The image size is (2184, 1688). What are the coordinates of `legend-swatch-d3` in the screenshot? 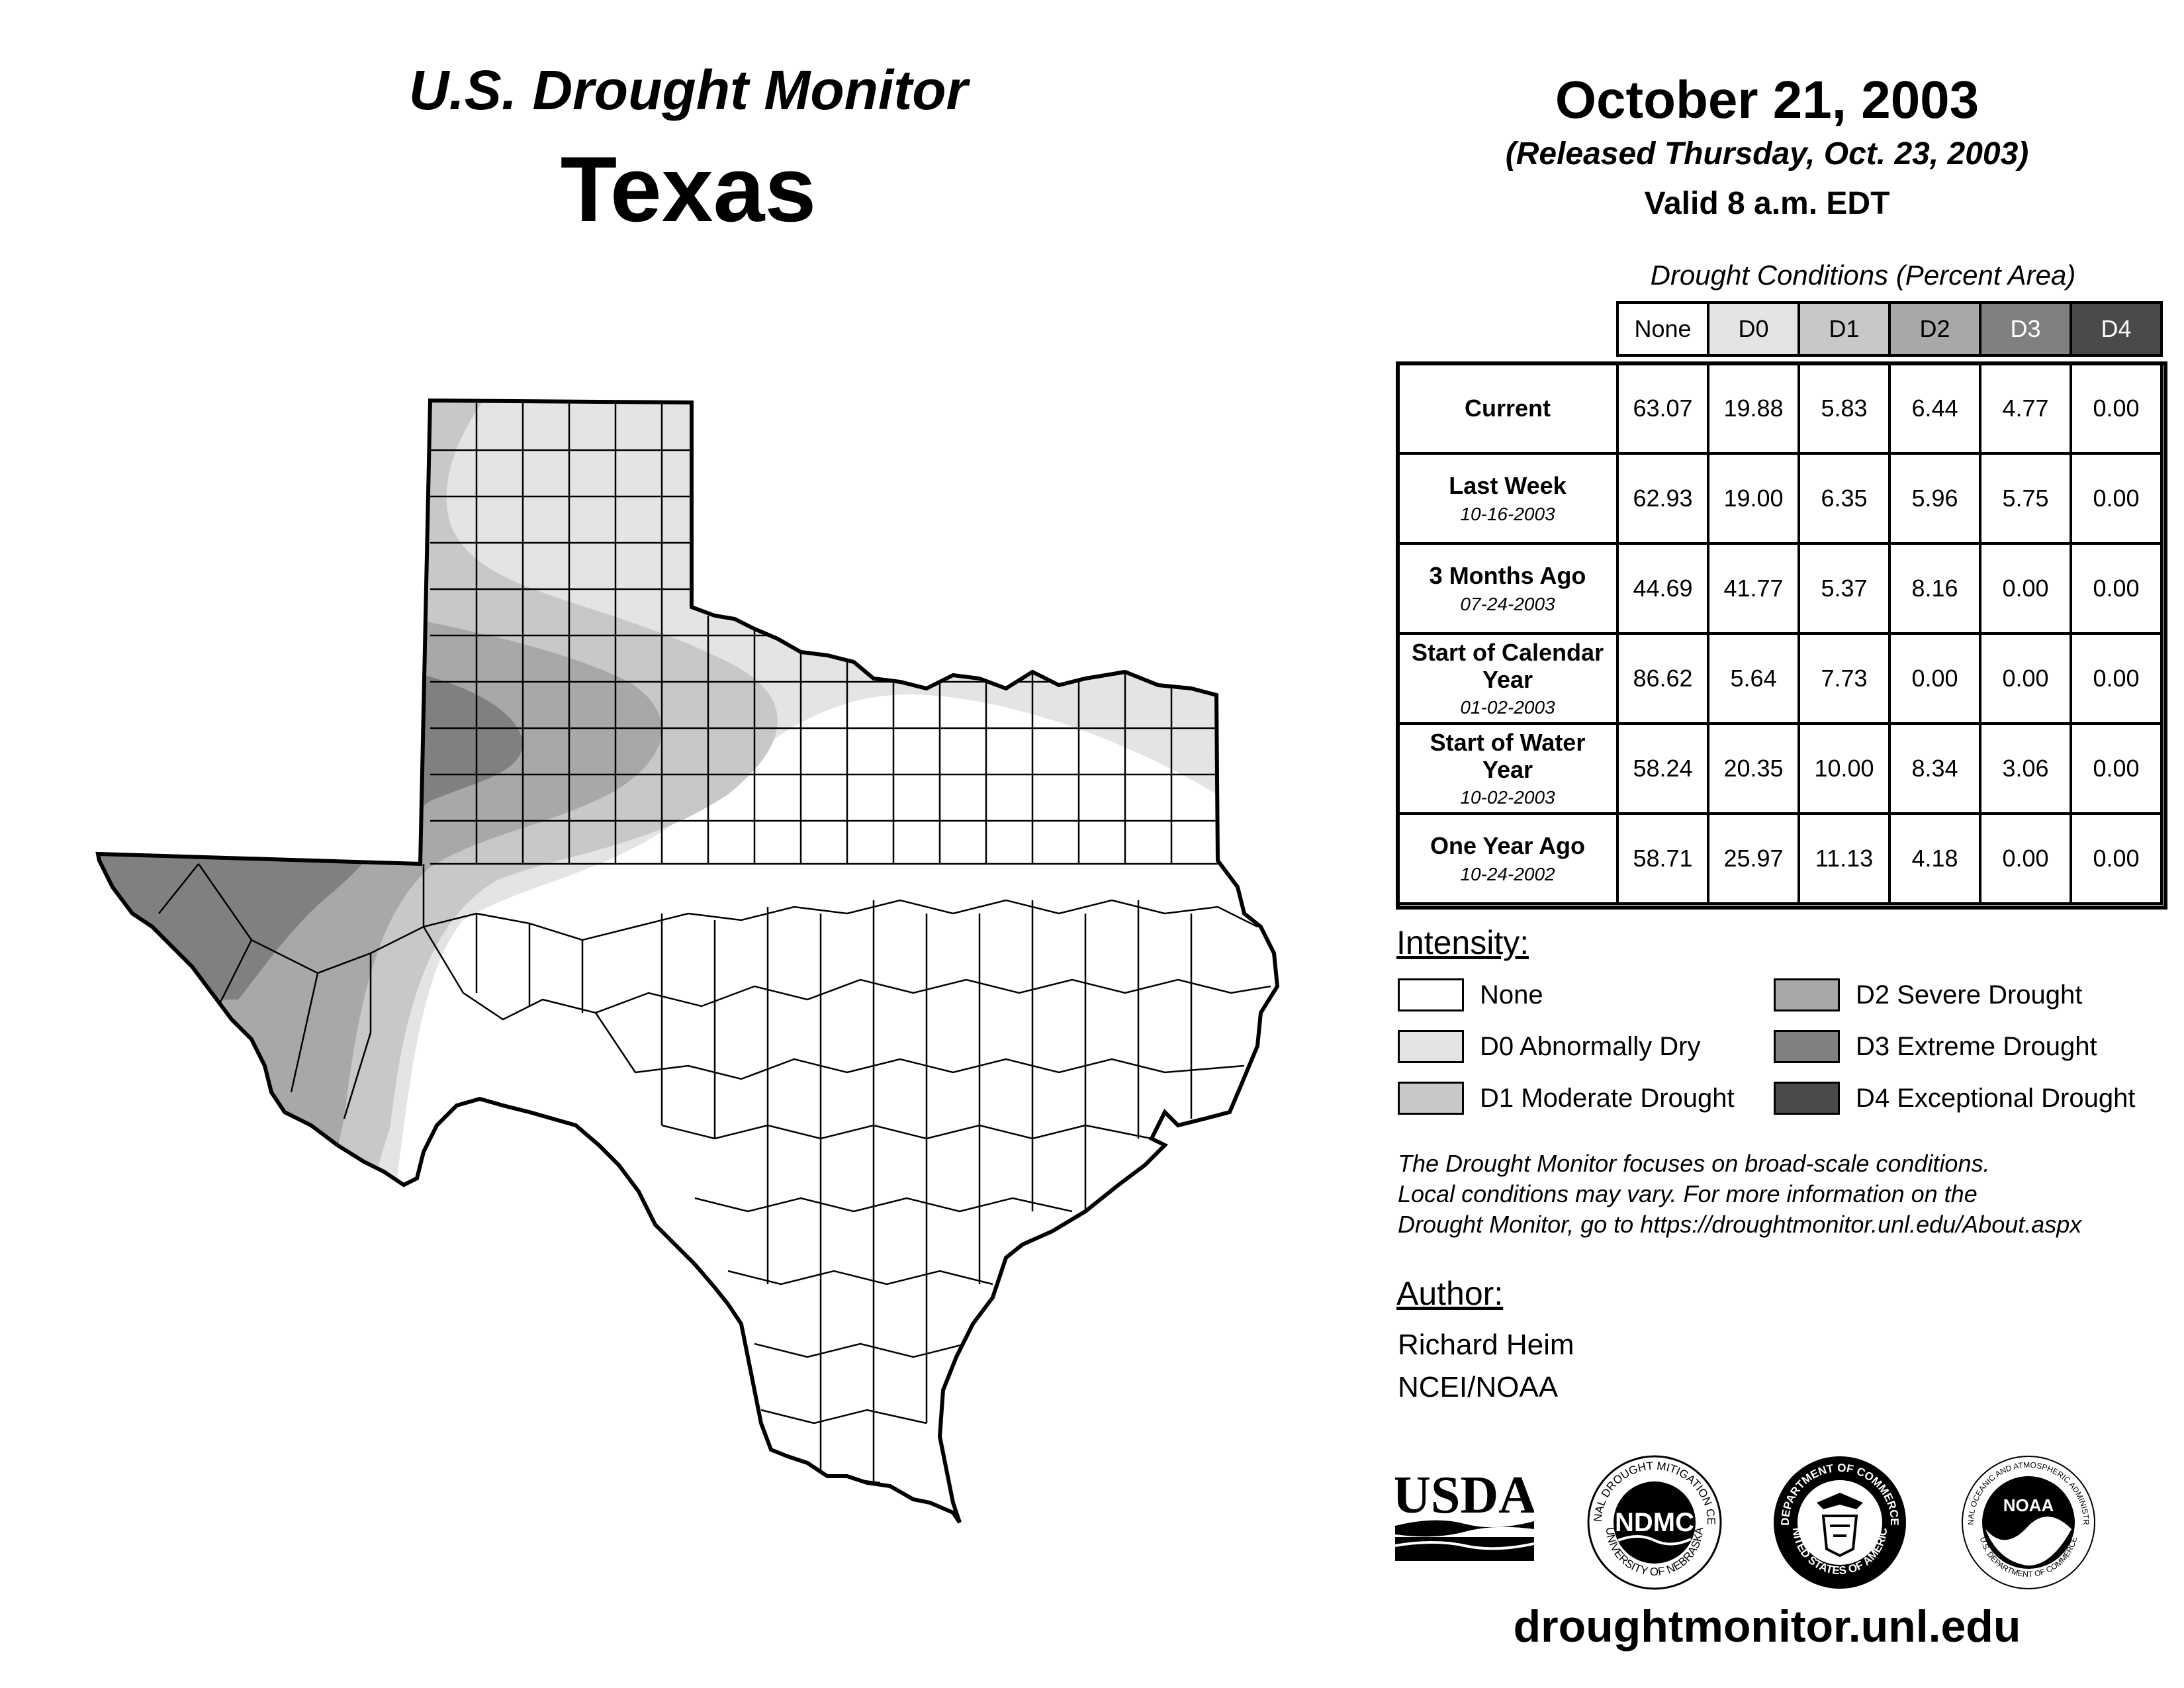 It's located at (1807, 1046).